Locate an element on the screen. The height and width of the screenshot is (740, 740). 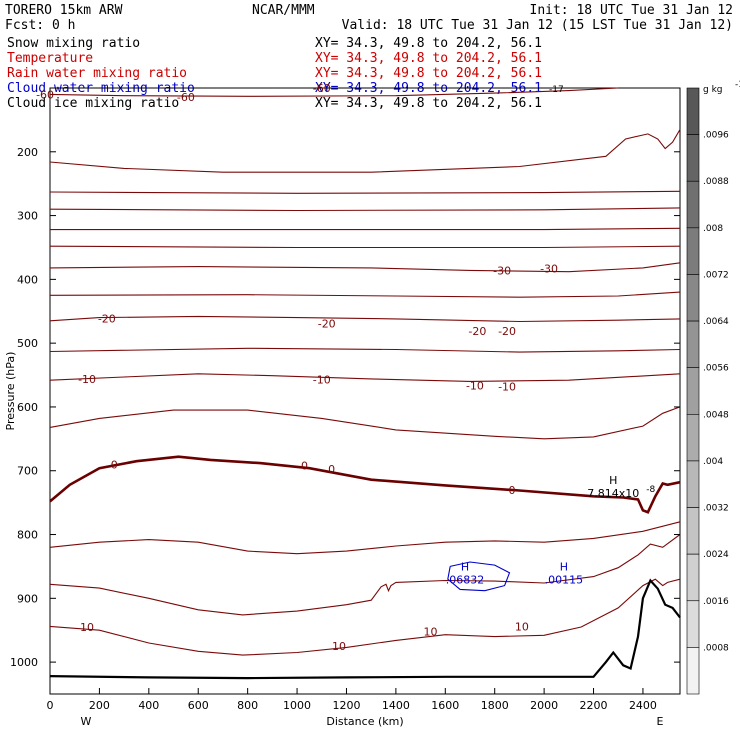
terrain-line is located at coordinates (365, 629).